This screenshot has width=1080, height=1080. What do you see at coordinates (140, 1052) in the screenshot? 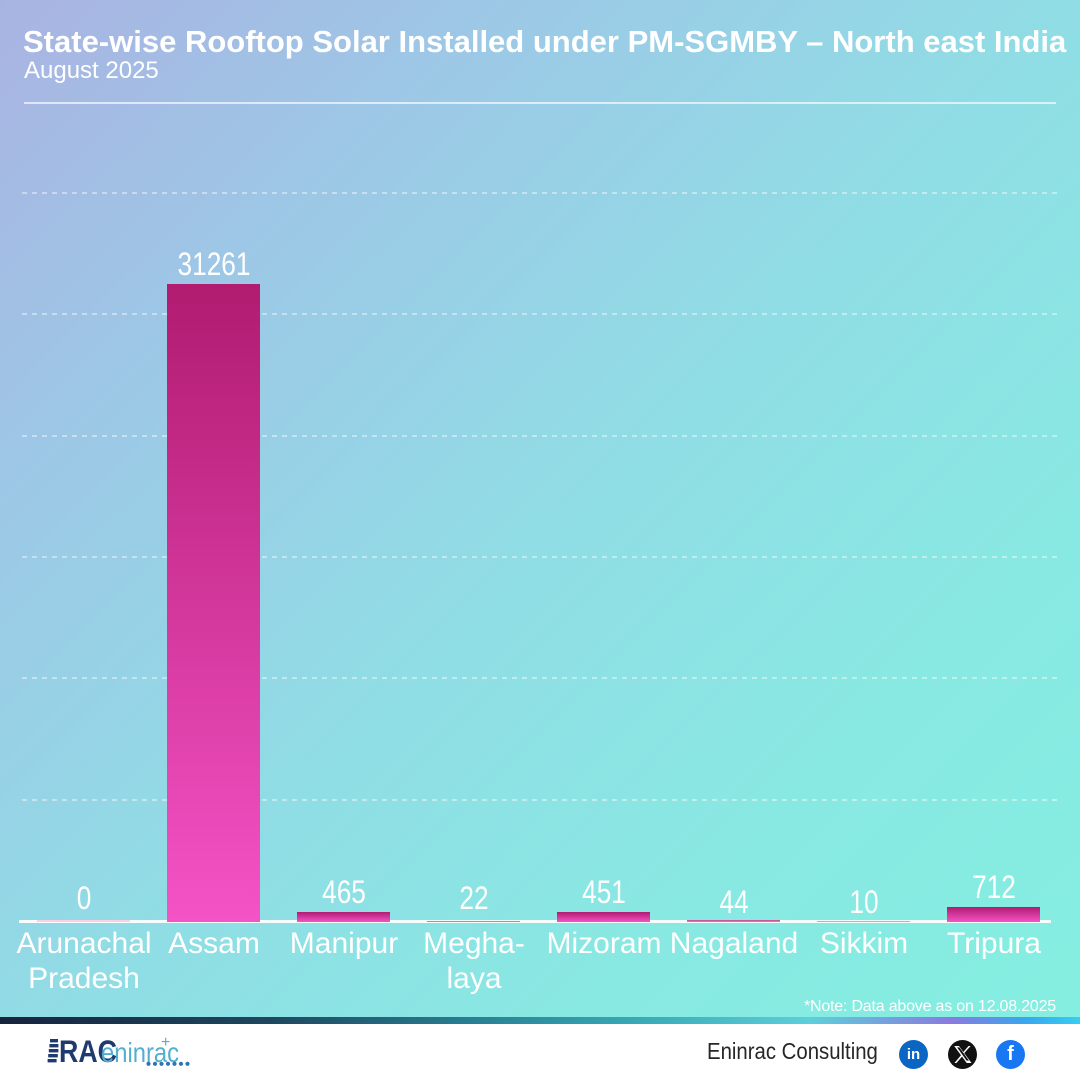
I see `svg-text: eninrac` at bounding box center [140, 1052].